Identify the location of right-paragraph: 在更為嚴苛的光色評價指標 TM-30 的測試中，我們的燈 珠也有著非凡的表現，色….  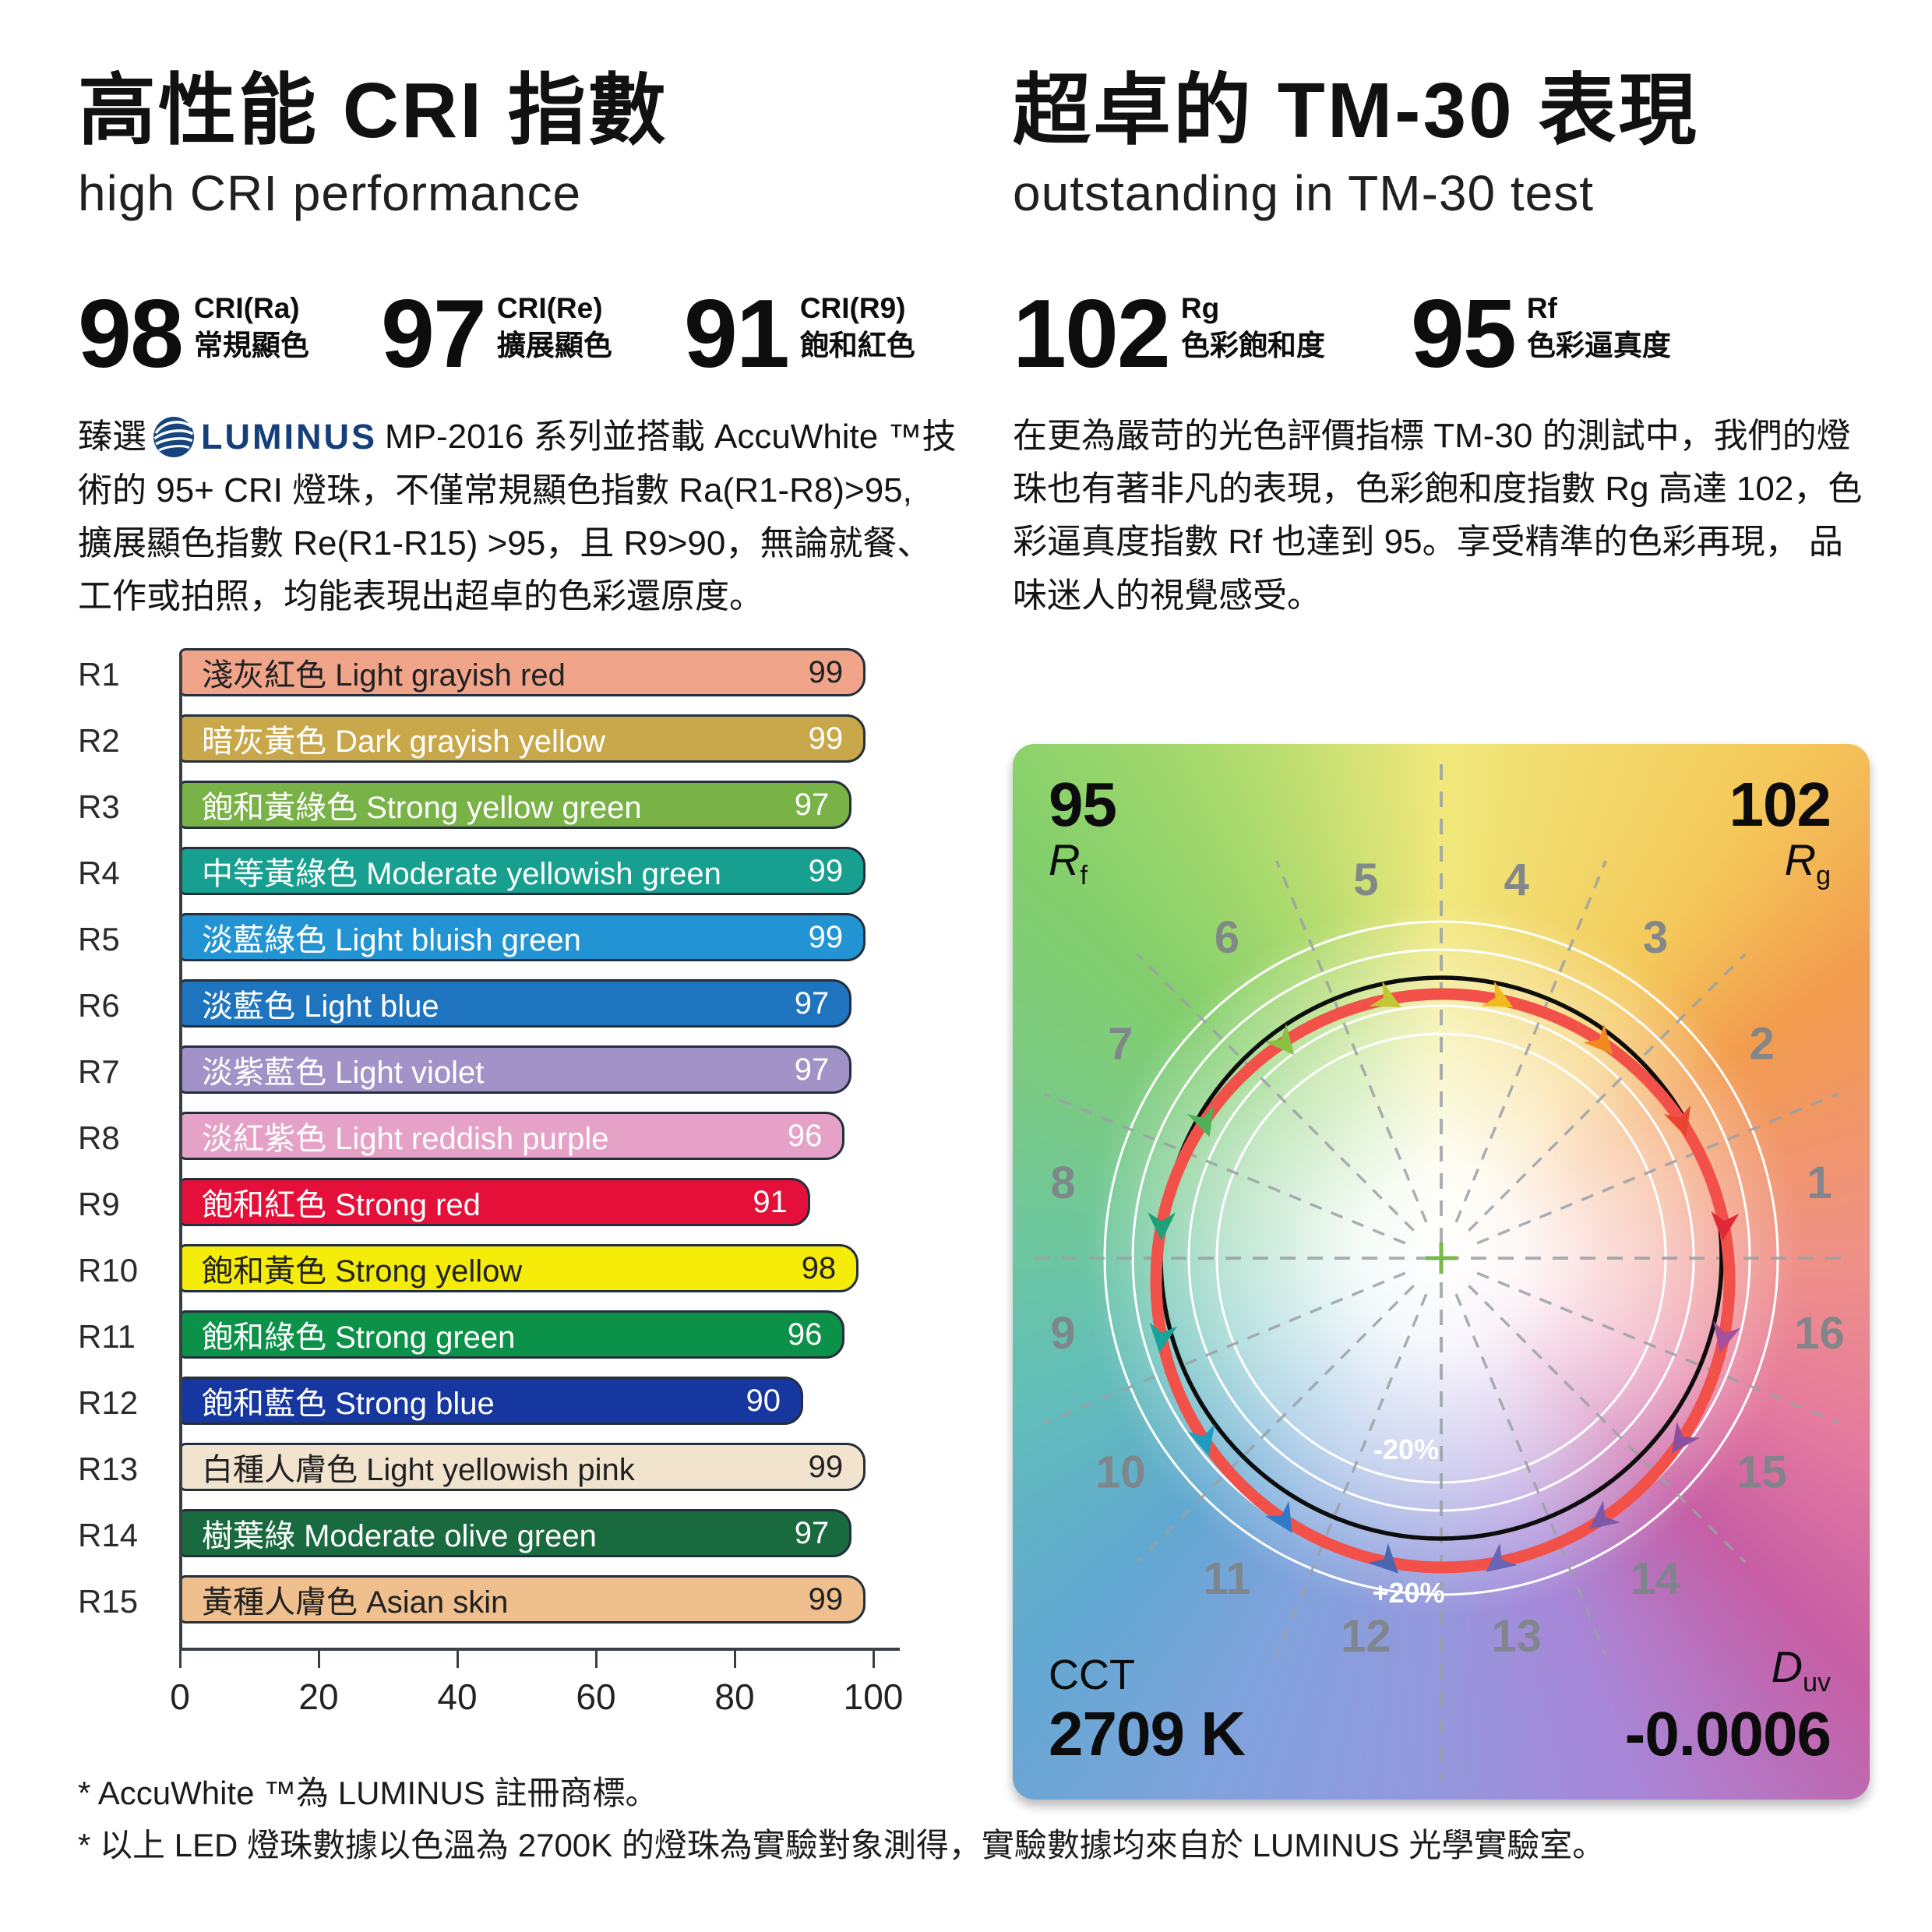
(1461, 516).